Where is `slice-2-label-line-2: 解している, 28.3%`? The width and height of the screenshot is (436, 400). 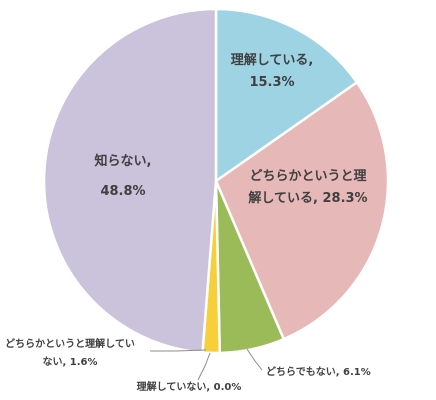
slice-2-label-line-2: 解している, 28.3% is located at coordinates (307, 198).